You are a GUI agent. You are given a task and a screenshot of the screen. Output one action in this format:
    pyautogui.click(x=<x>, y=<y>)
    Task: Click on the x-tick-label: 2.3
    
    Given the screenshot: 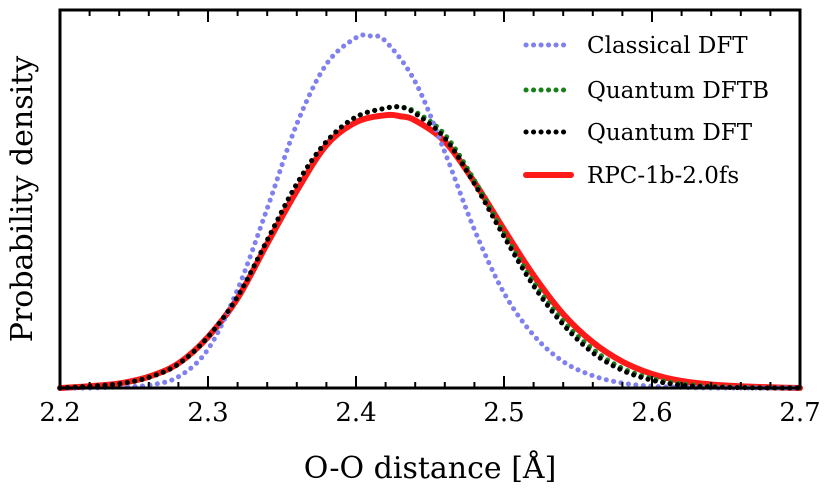 What is the action you would take?
    pyautogui.click(x=207, y=413)
    